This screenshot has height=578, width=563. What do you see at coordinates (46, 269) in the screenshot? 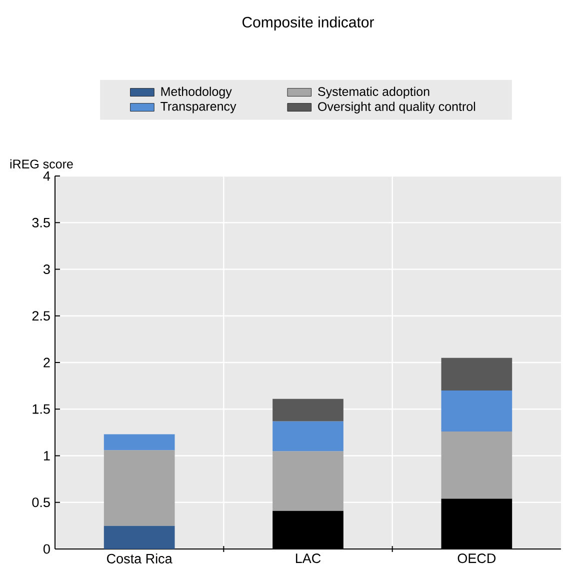
I see `y-tick-label: 3` at bounding box center [46, 269].